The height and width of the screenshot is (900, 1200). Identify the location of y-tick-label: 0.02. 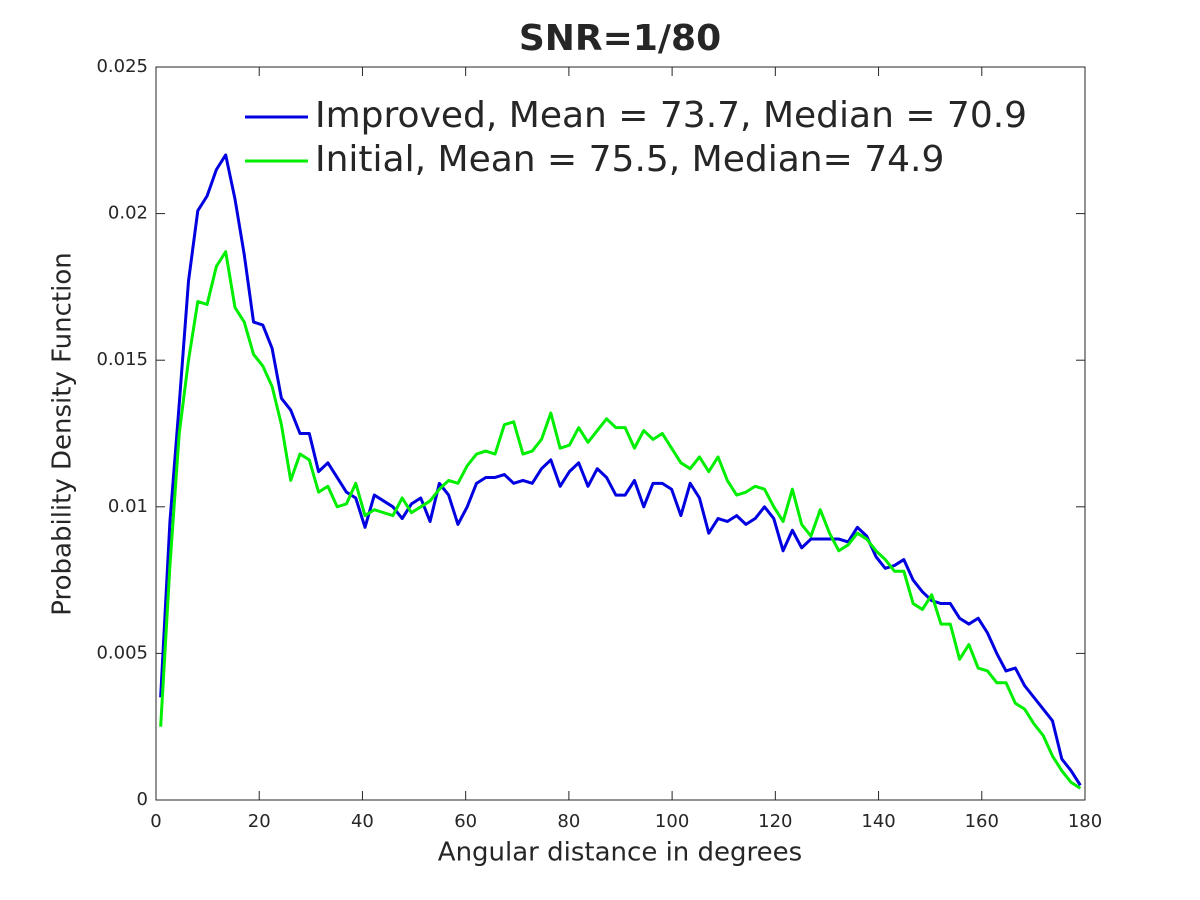
(128, 213).